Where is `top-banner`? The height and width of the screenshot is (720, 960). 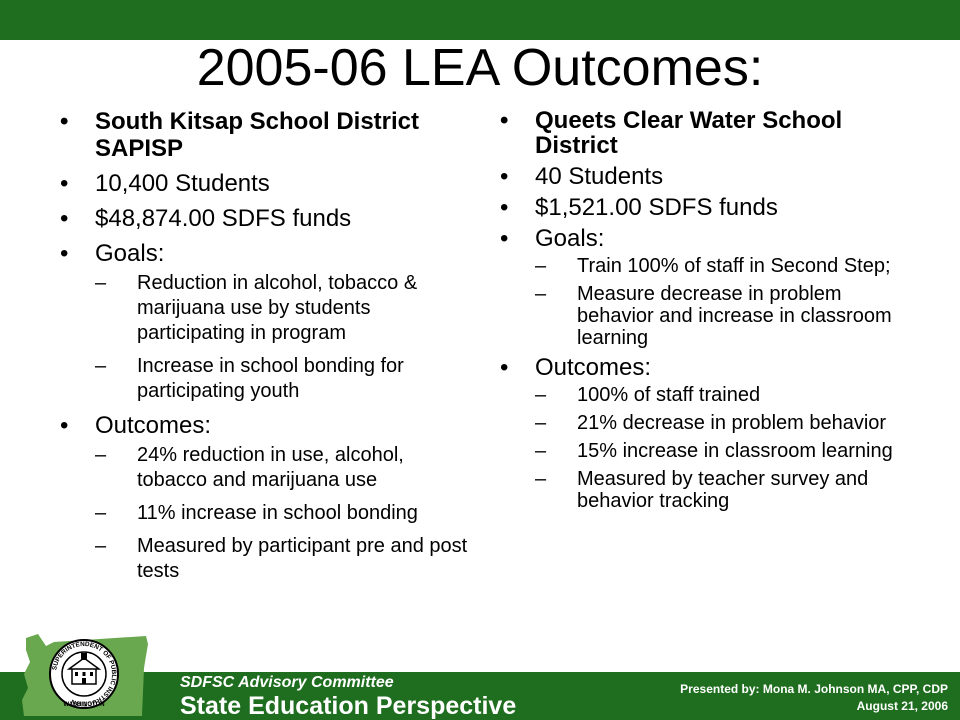
top-banner is located at coordinates (480, 20).